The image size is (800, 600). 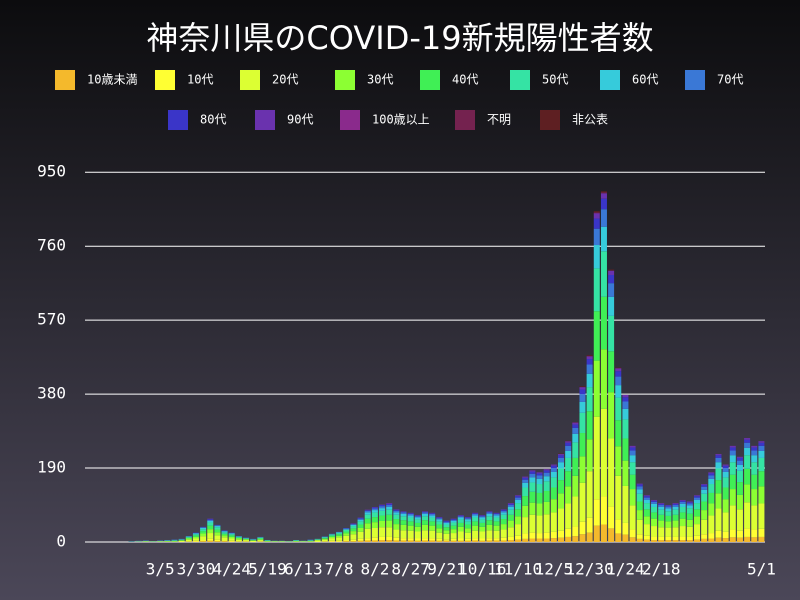 I want to click on legend-label: 不明, so click(x=499, y=120).